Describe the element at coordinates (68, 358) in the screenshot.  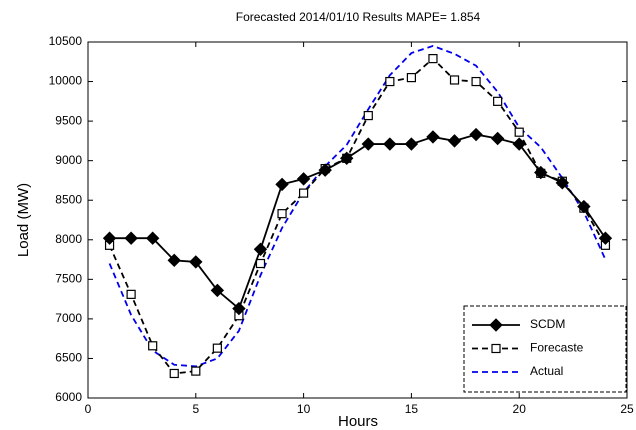
I see `y-tick-label: 6500` at that location.